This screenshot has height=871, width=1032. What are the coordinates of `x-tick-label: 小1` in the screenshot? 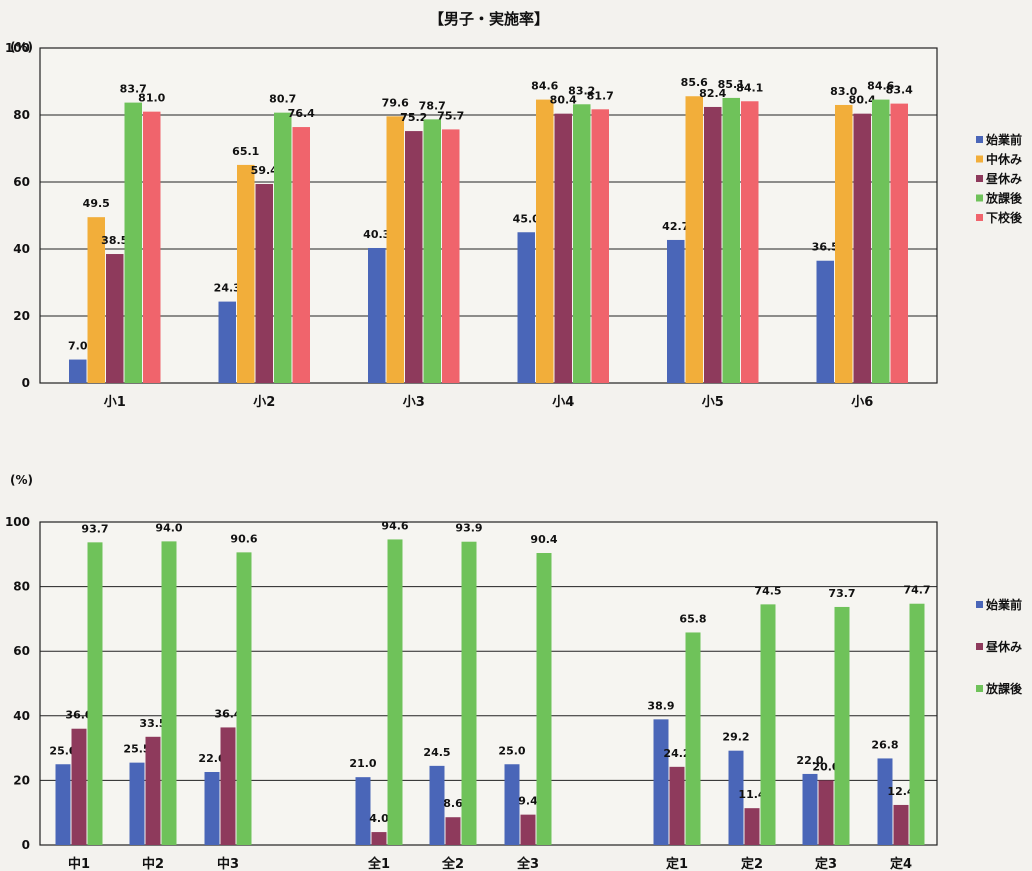 It's located at (115, 402).